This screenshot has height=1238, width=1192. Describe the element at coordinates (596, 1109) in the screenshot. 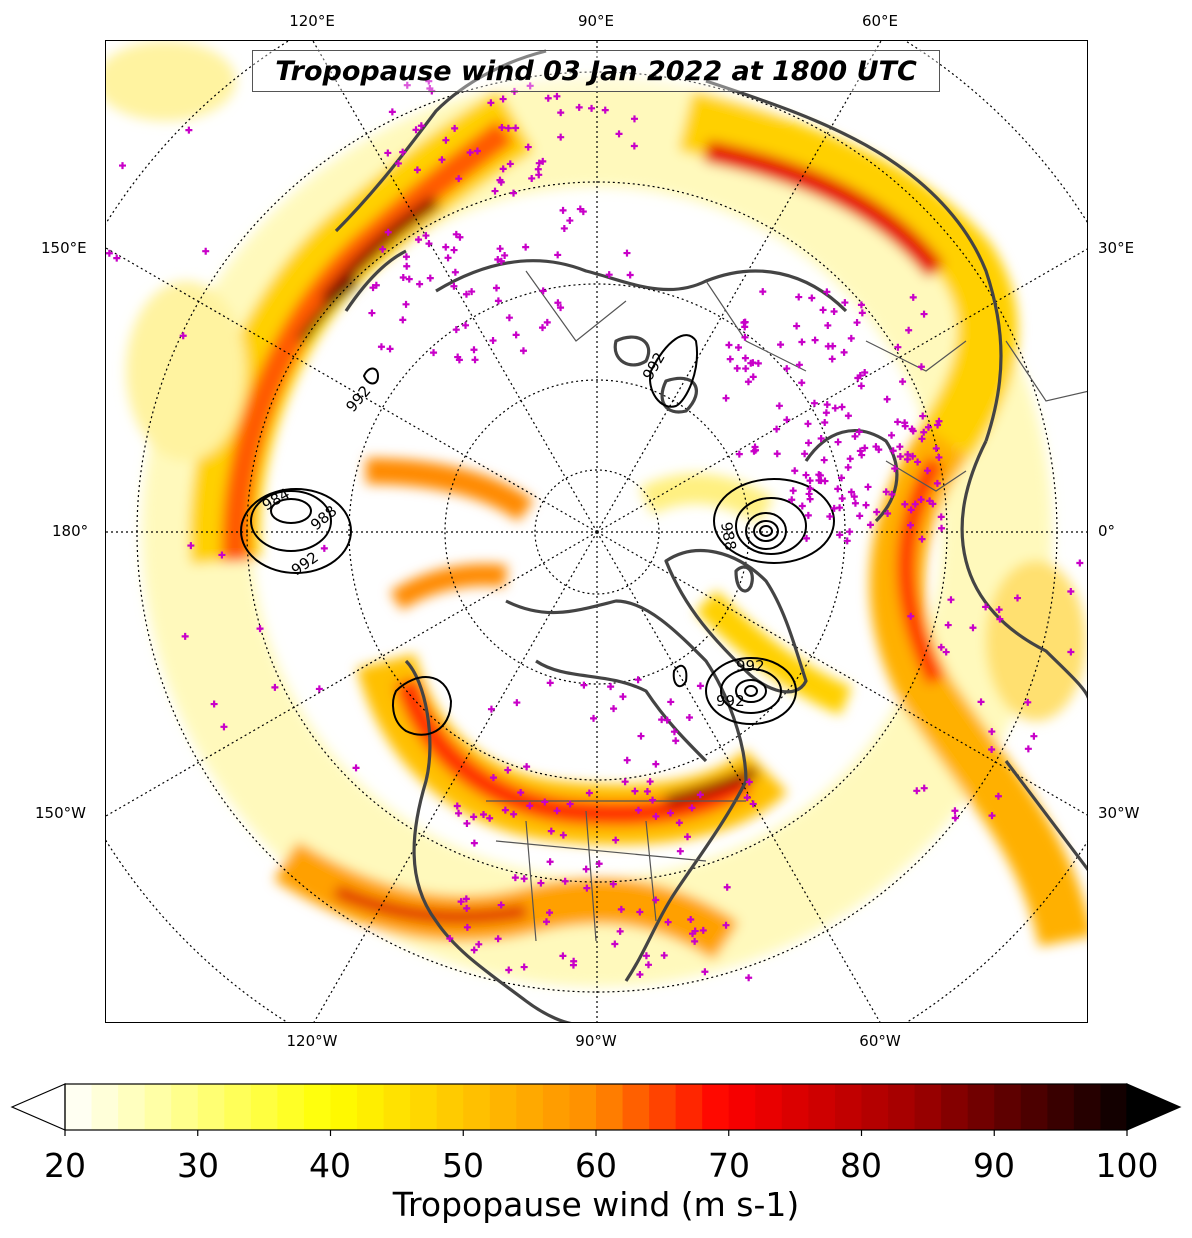

I see `colorbar` at that location.